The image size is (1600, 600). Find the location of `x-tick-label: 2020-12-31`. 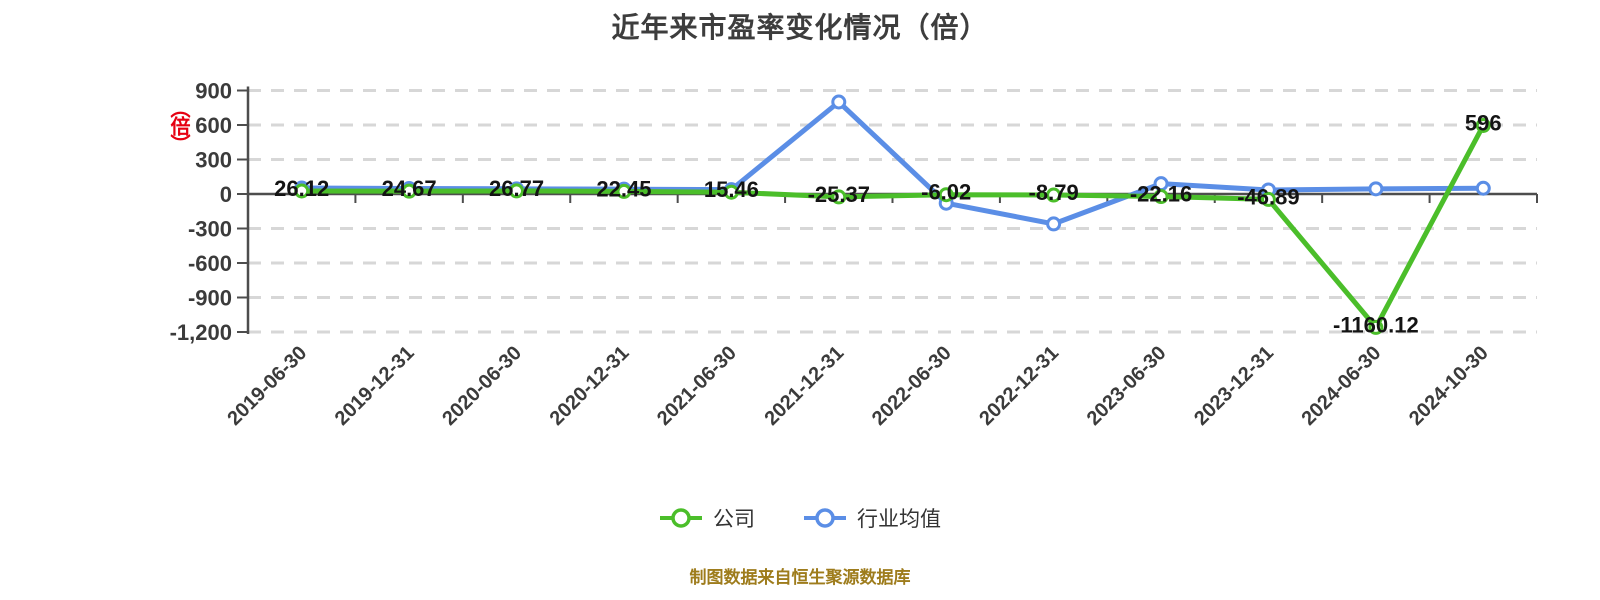

x-tick-label: 2020-12-31 is located at coordinates (590, 386).